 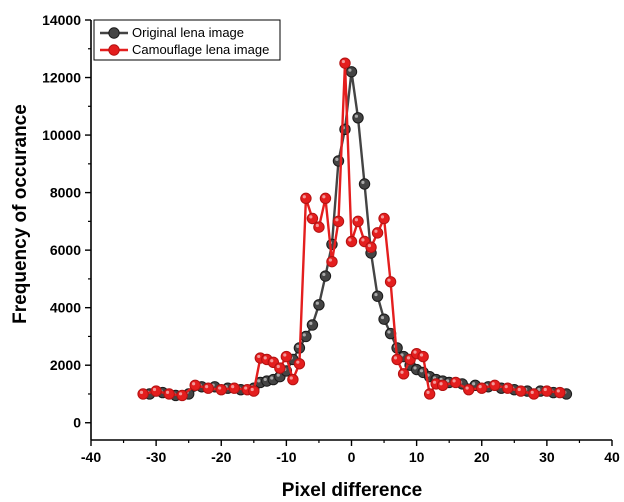 I want to click on y-axis-title: Frequency of occurance, so click(x=20, y=214).